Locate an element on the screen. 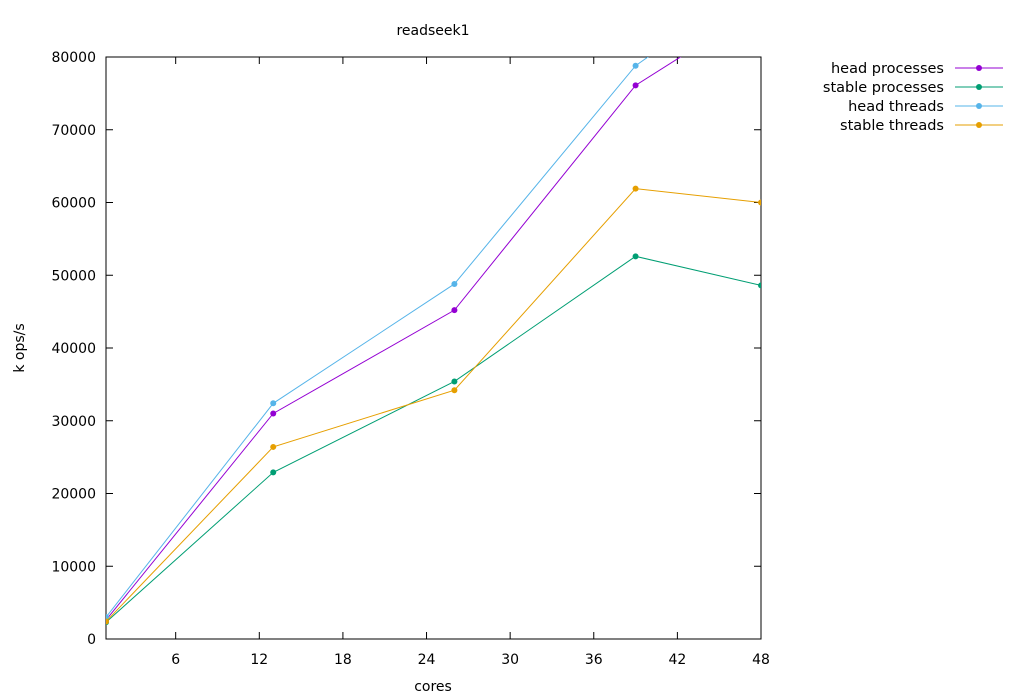 The image size is (1024, 700). x-axis-title: cores is located at coordinates (433, 687).